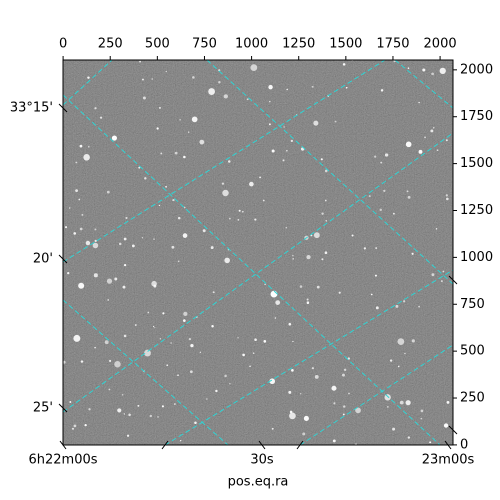 The width and height of the screenshot is (500, 500). What do you see at coordinates (262, 460) in the screenshot?
I see `ra-tick-label: 30s` at bounding box center [262, 460].